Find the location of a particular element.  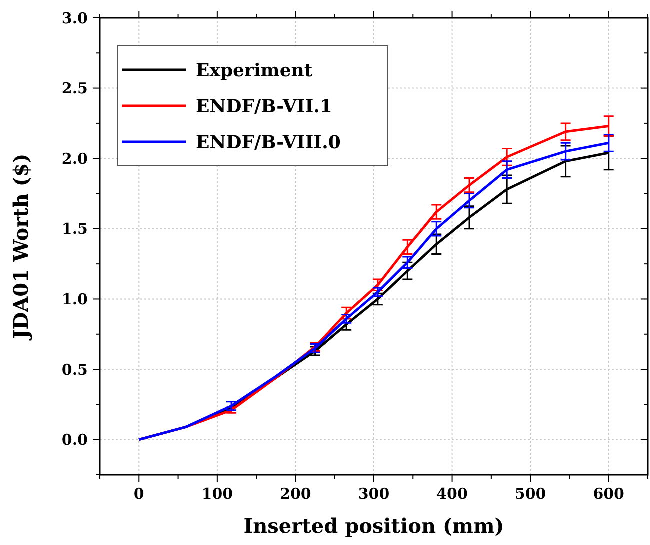

text: 1.0 is located at coordinates (75, 299).